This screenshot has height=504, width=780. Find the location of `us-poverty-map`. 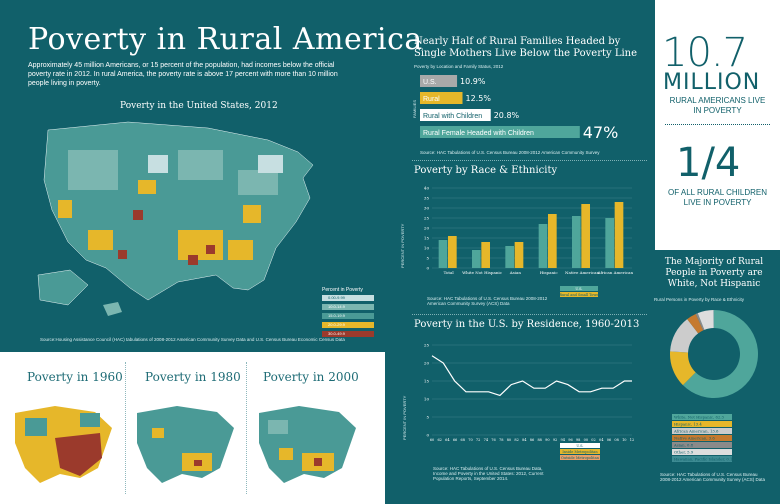

us-poverty-map is located at coordinates (175, 218).